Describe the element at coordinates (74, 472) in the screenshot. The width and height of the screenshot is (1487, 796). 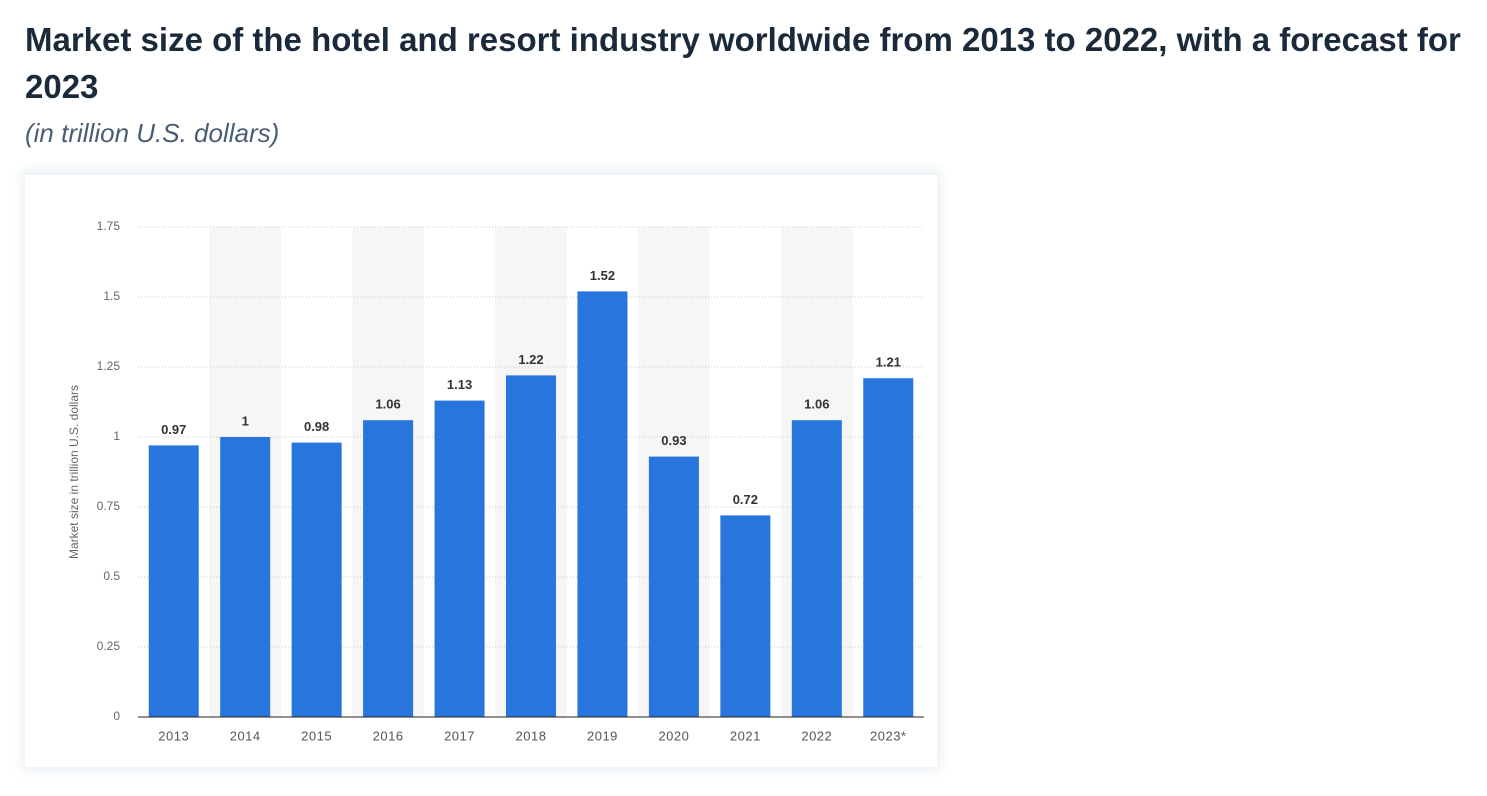
I see `y-axis-label: Market size in trillion U.S. dollars` at that location.